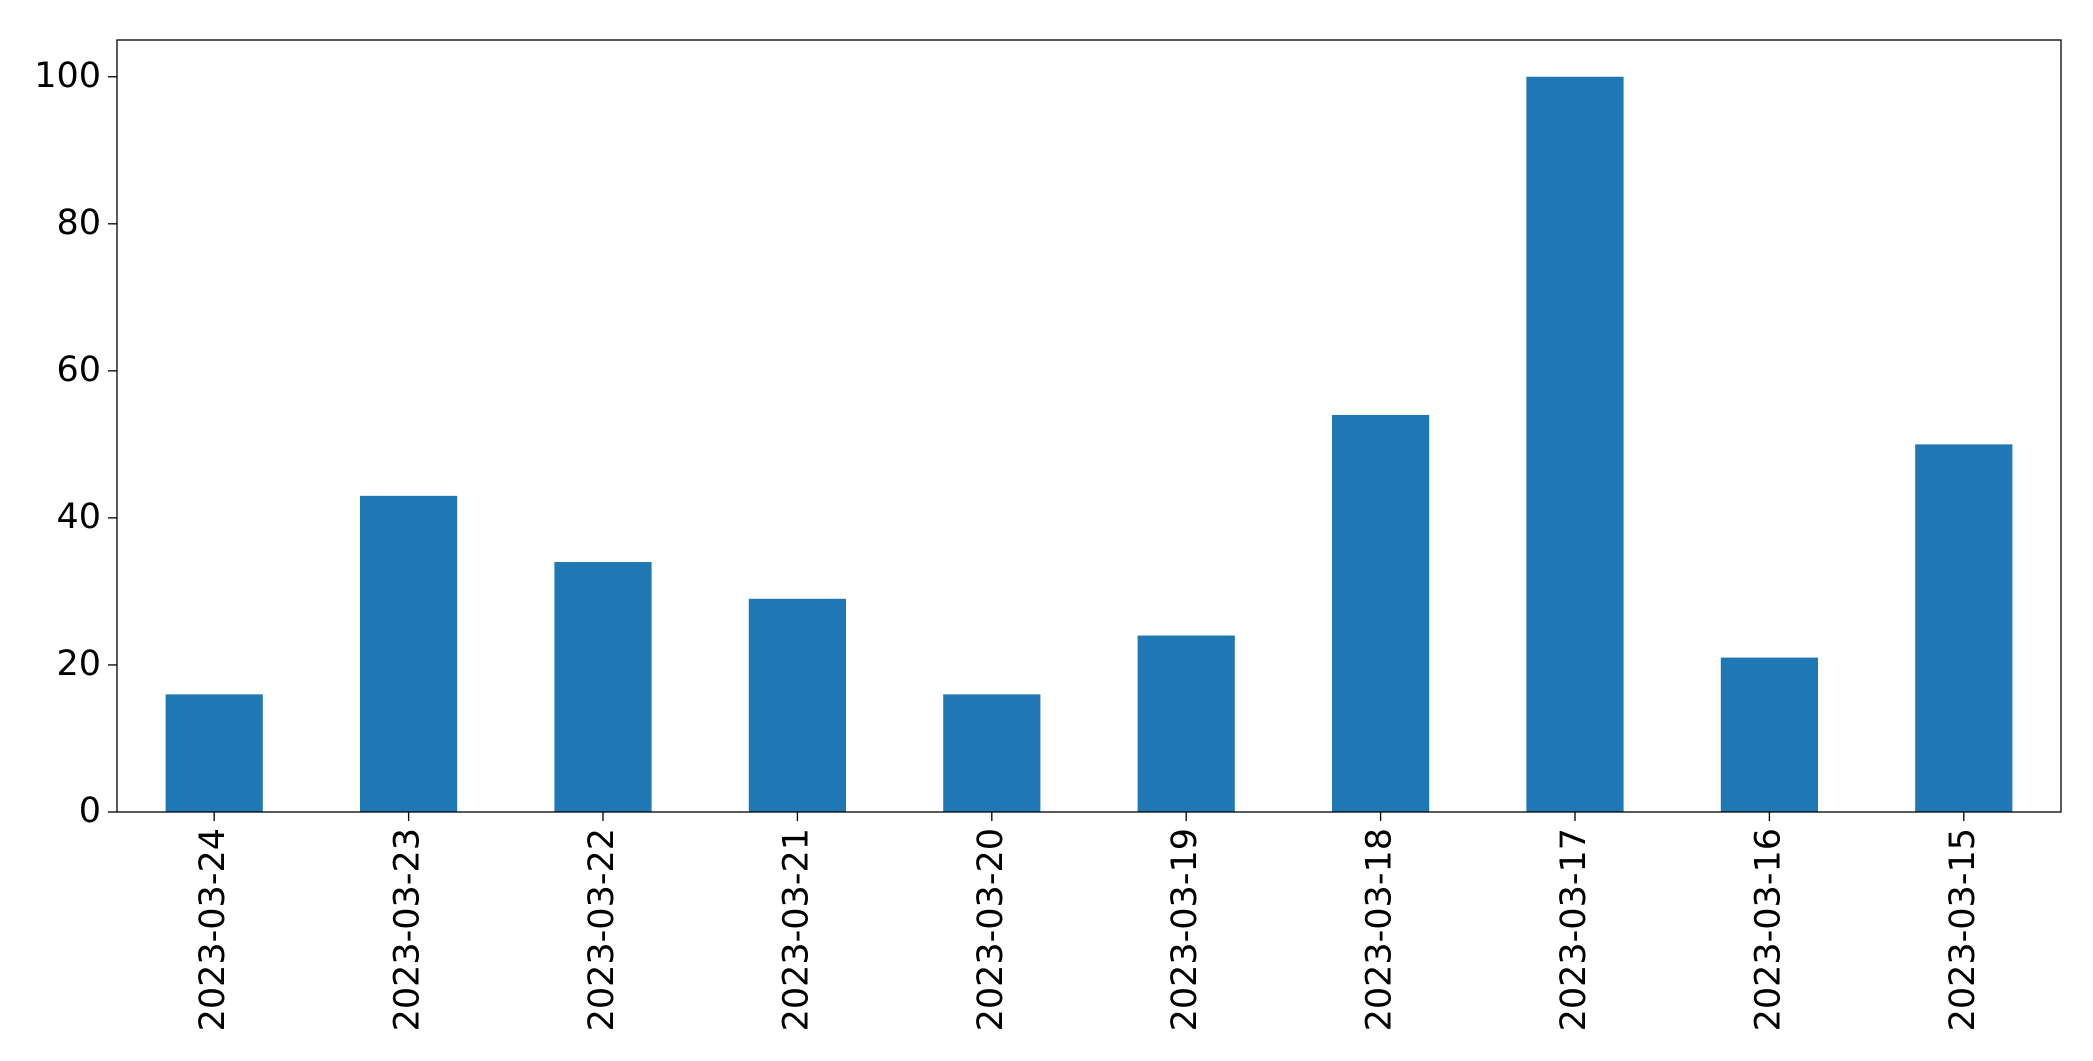 This screenshot has width=2093, height=1061. I want to click on y-tick-label: 80, so click(78, 223).